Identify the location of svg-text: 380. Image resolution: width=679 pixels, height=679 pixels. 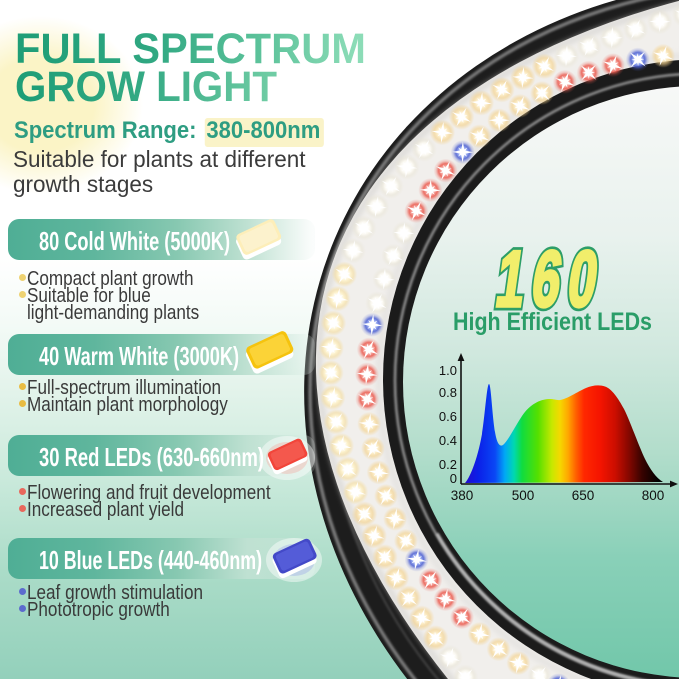
(462, 495).